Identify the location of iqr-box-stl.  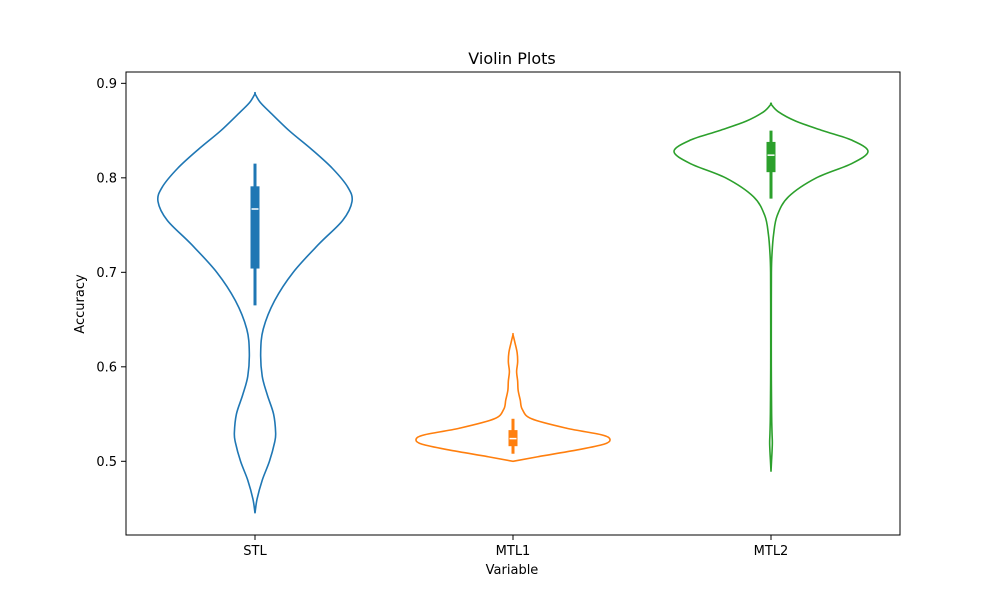
(255, 227).